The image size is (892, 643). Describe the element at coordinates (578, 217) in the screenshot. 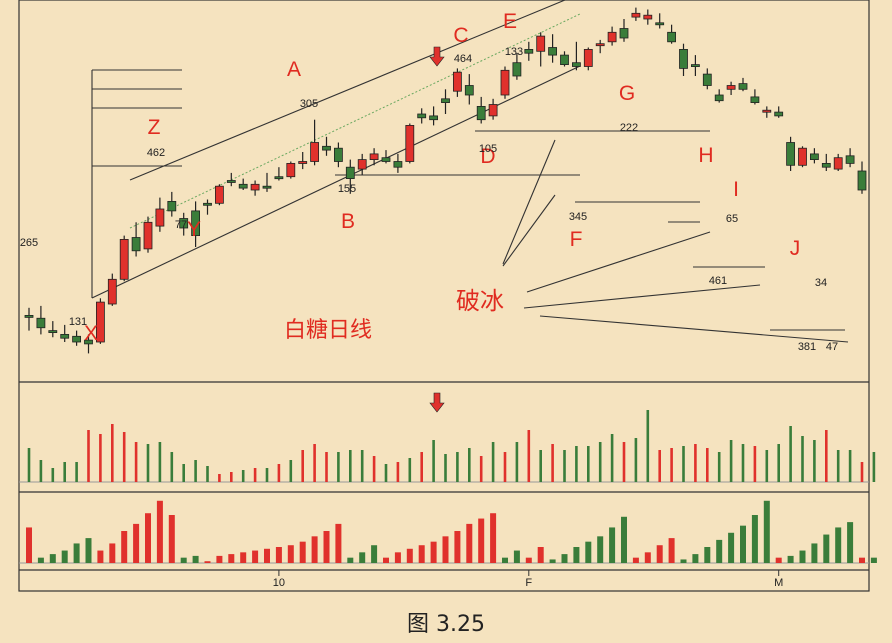

I see `price-label: 345` at that location.